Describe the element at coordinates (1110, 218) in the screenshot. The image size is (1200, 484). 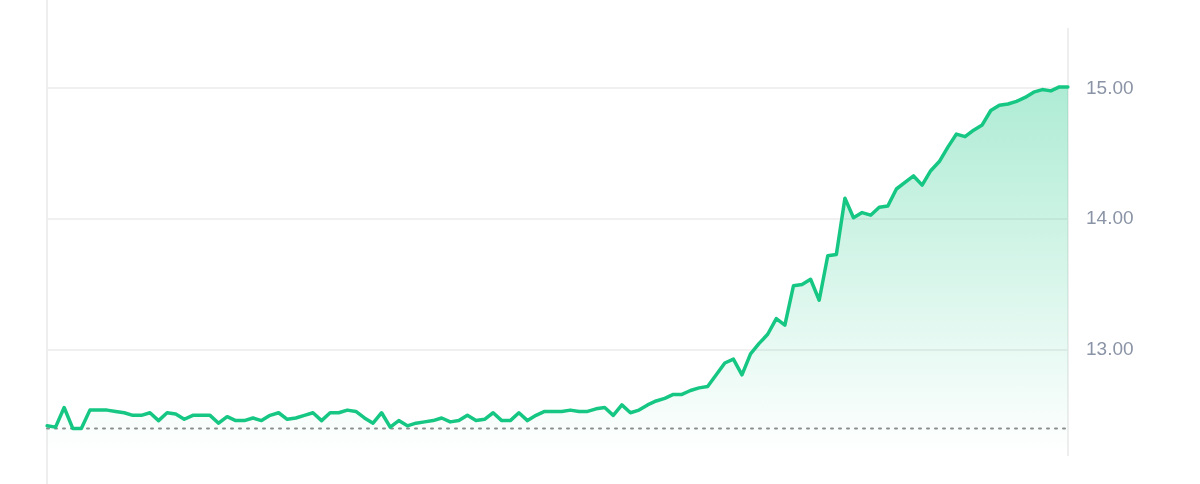
I see `y-tick-label: 14.00` at that location.